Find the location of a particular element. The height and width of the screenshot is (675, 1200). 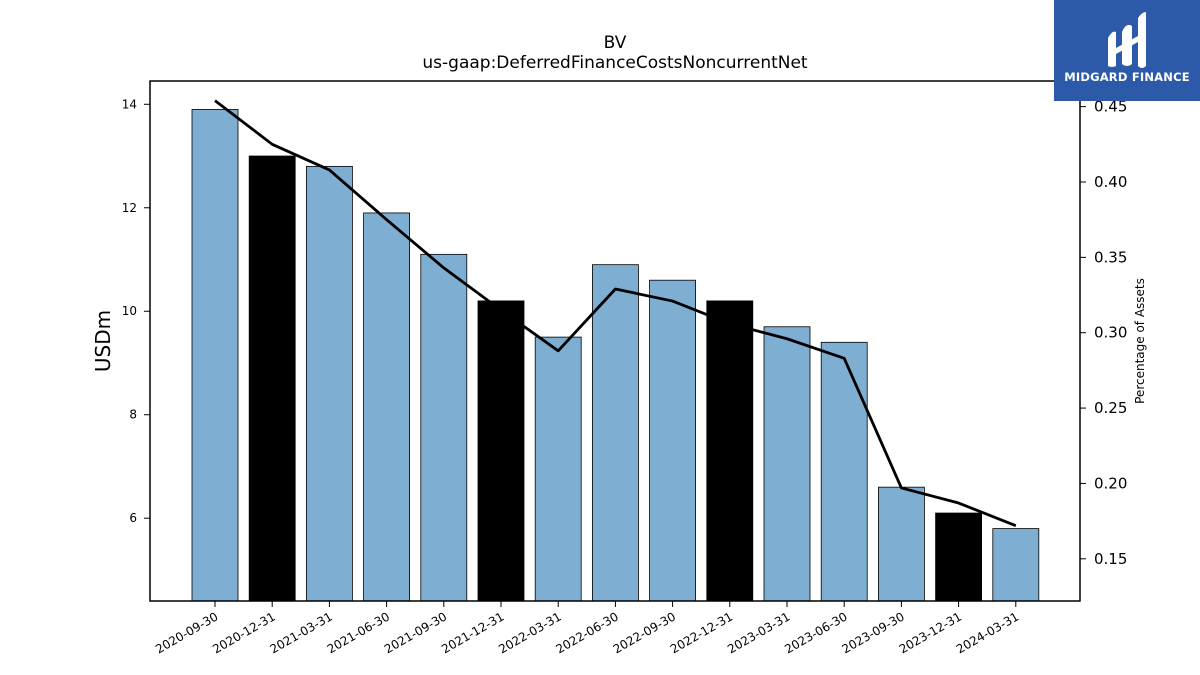

x-tick-label: 2021-03-31 is located at coordinates (300, 632).